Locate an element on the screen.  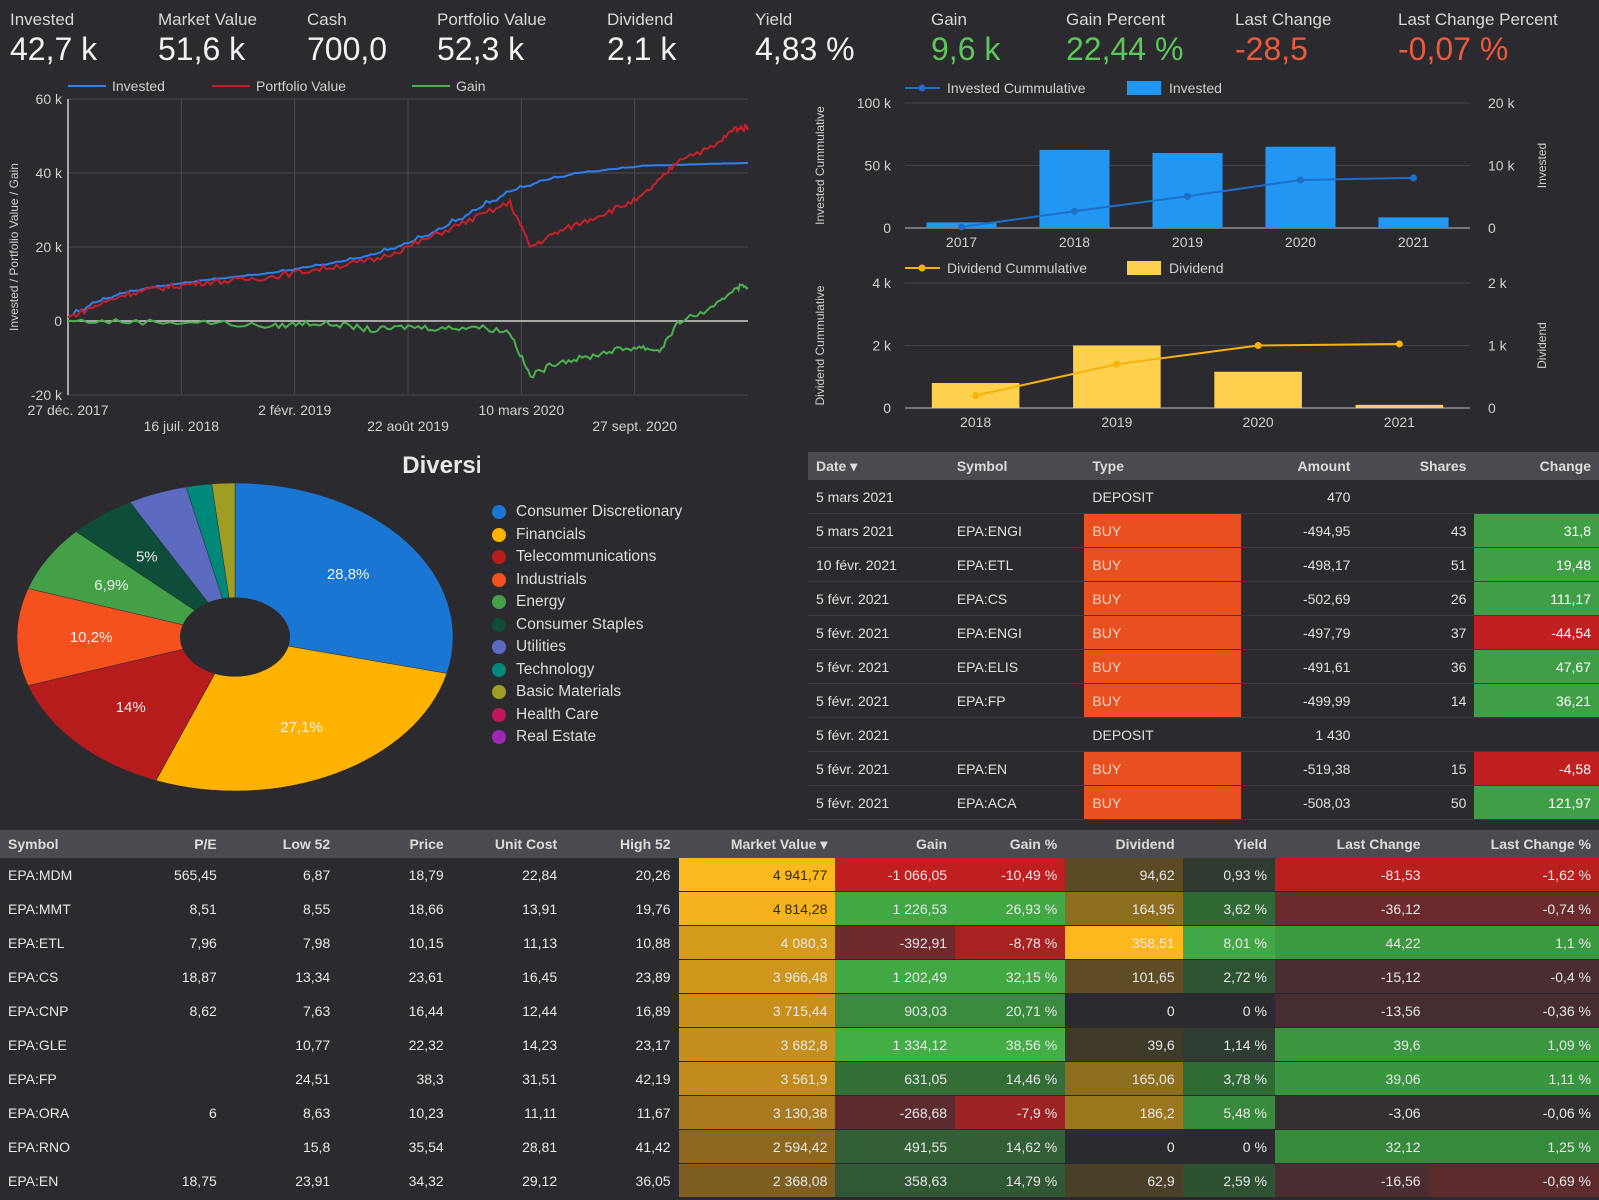
column-header-gain: Gain is located at coordinates (895, 844).